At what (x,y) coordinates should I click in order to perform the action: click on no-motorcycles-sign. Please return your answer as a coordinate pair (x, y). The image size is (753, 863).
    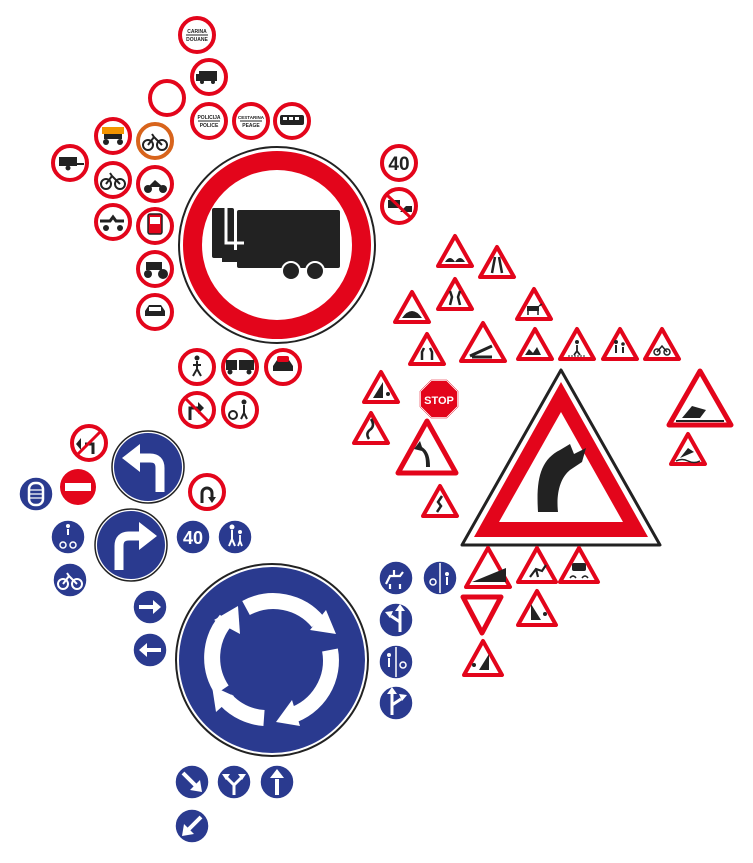
    Looking at the image, I should click on (155, 184).